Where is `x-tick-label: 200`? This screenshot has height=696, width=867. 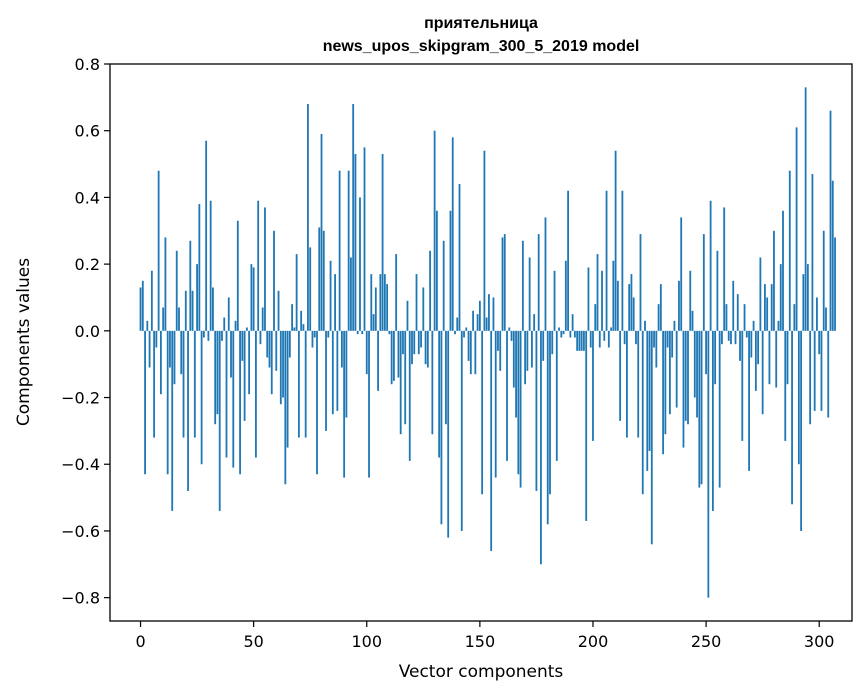 x-tick-label: 200 is located at coordinates (593, 641).